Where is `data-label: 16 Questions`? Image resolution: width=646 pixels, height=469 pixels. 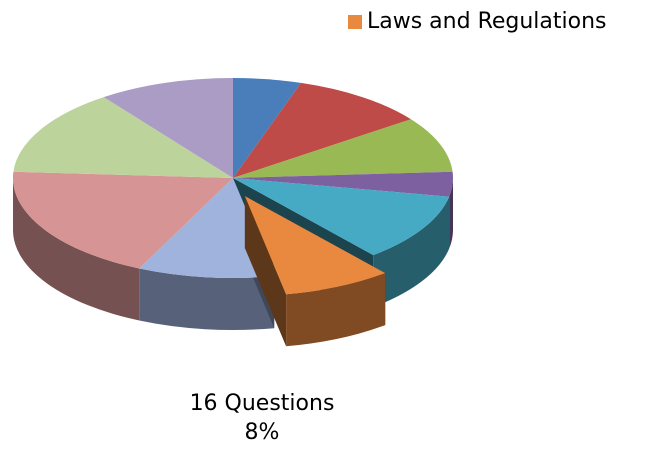 data-label: 16 Questions is located at coordinates (262, 403).